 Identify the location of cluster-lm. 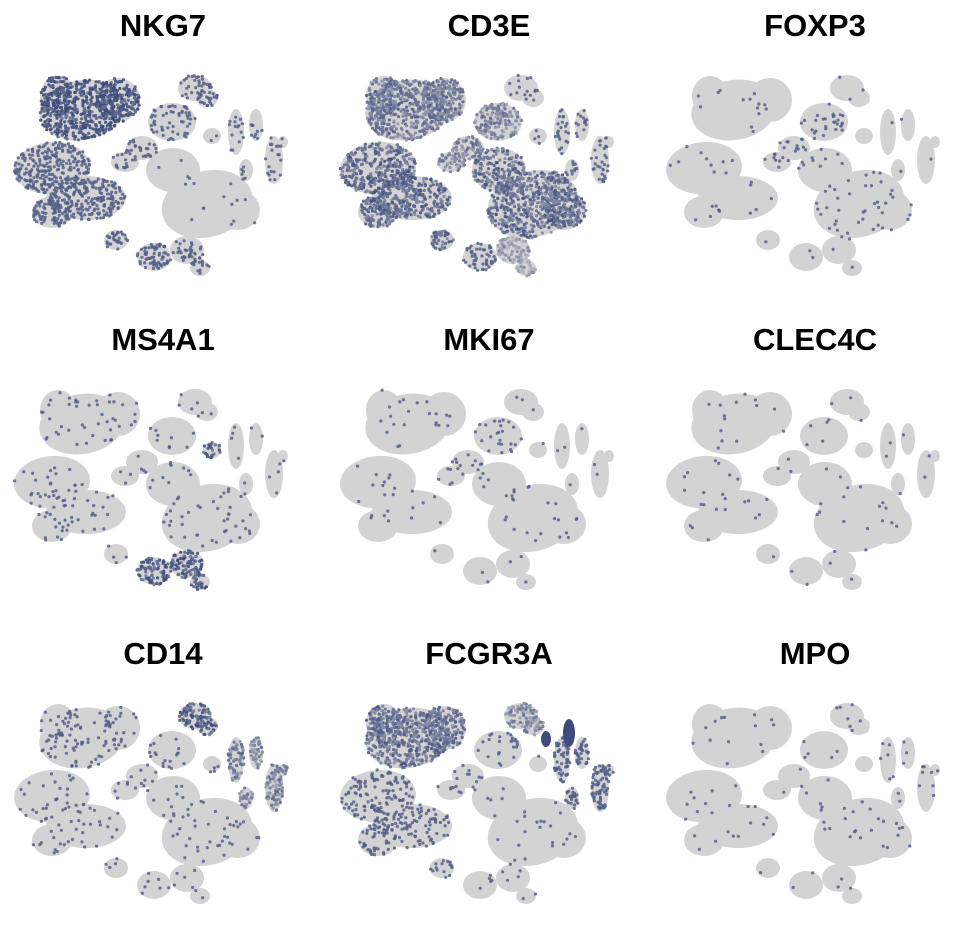
(768, 240).